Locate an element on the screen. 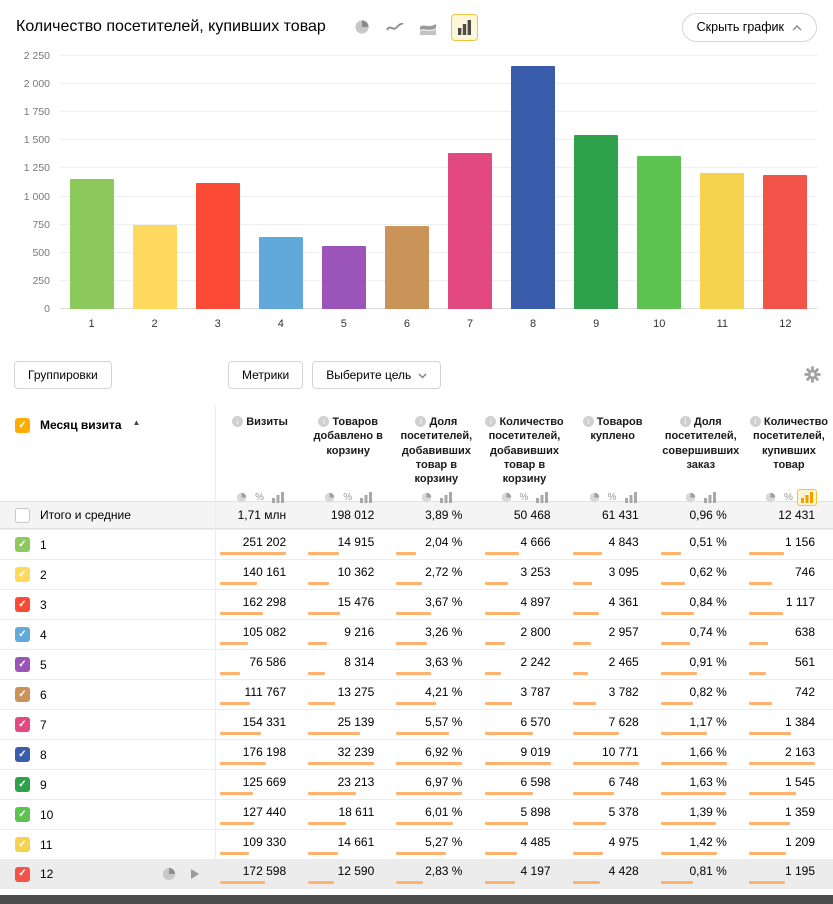 This screenshot has height=904, width=833. metric-cell: 1 117 is located at coordinates (789, 604).